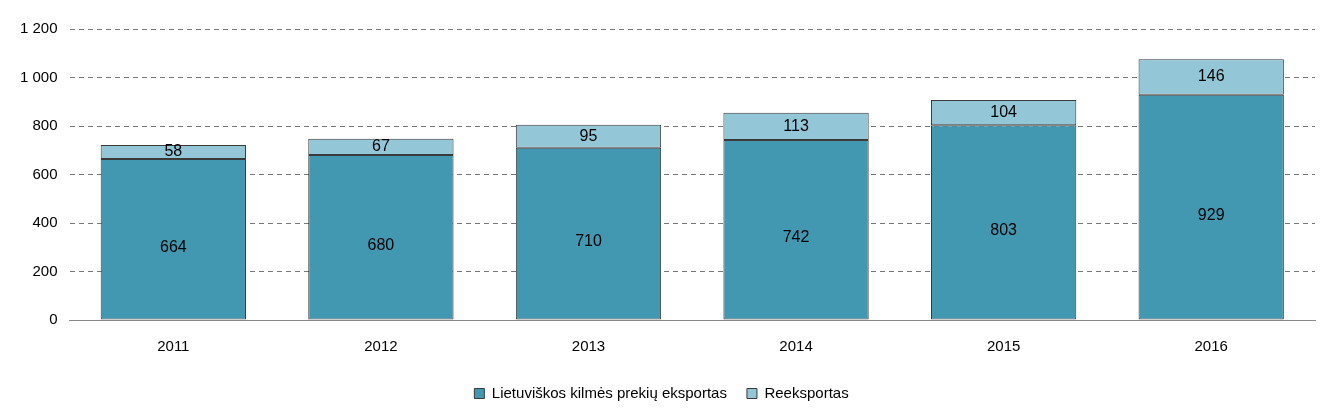  I want to click on y-tick-label: 0, so click(53, 319).